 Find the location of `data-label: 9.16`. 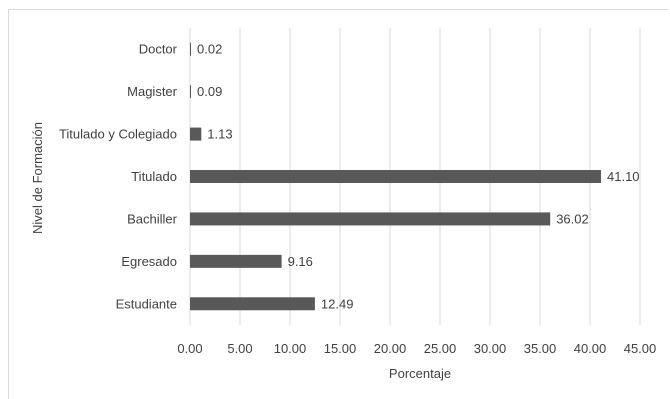

data-label: 9.16 is located at coordinates (300, 261).